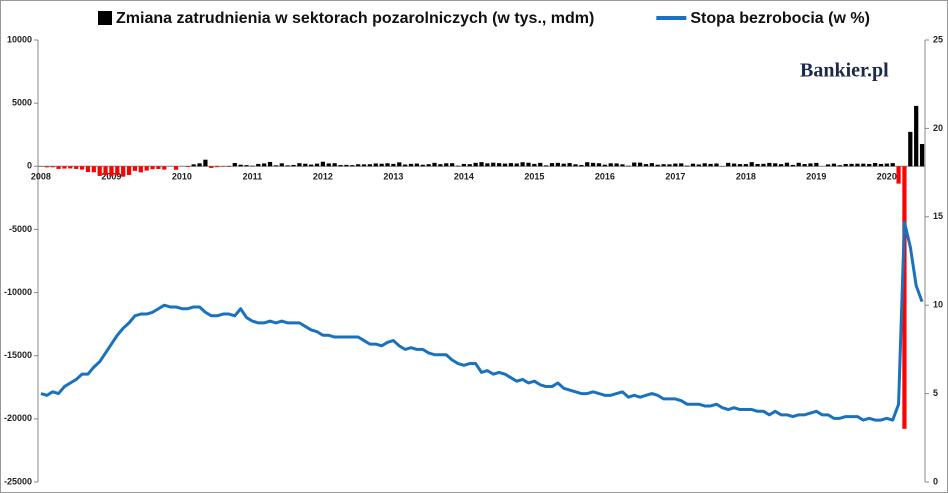 The height and width of the screenshot is (493, 948). I want to click on x-tick-label: 2015, so click(534, 177).